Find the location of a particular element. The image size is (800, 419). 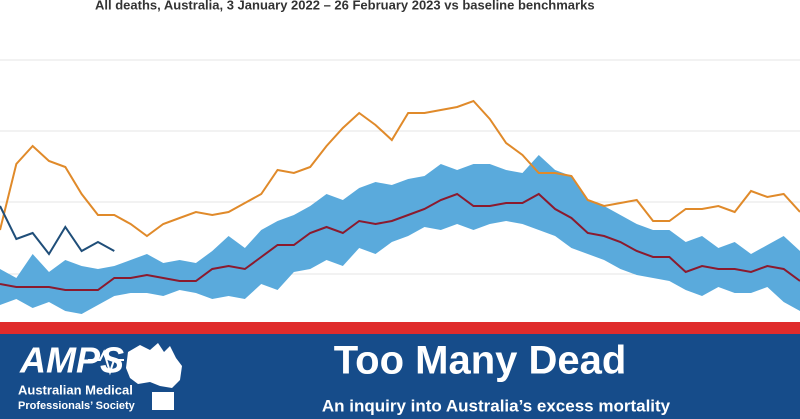

australia-map is located at coordinates (154, 365).